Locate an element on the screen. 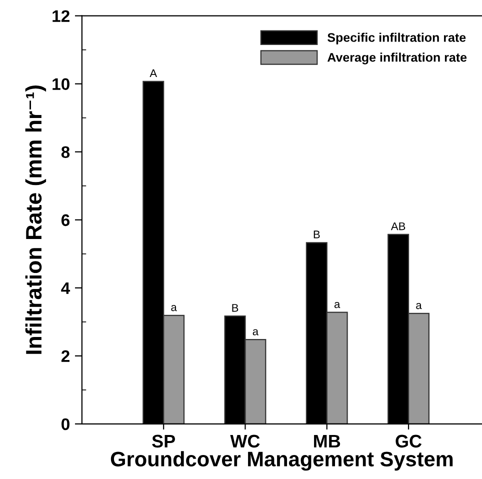  y-tick-label: 8 is located at coordinates (65, 152).